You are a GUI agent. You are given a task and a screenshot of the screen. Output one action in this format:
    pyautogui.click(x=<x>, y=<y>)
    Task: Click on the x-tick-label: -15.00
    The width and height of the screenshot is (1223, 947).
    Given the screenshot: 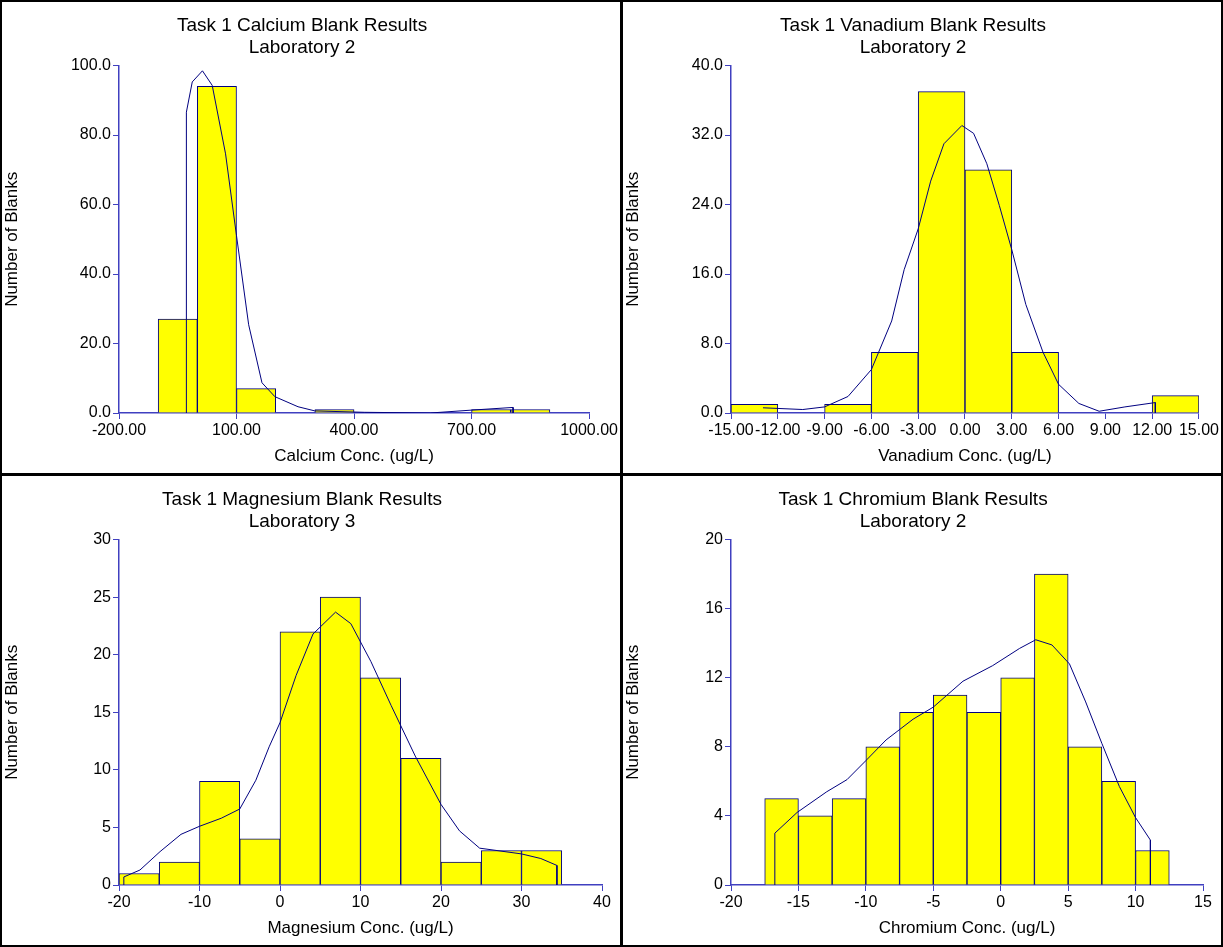 What is the action you would take?
    pyautogui.click(x=731, y=430)
    